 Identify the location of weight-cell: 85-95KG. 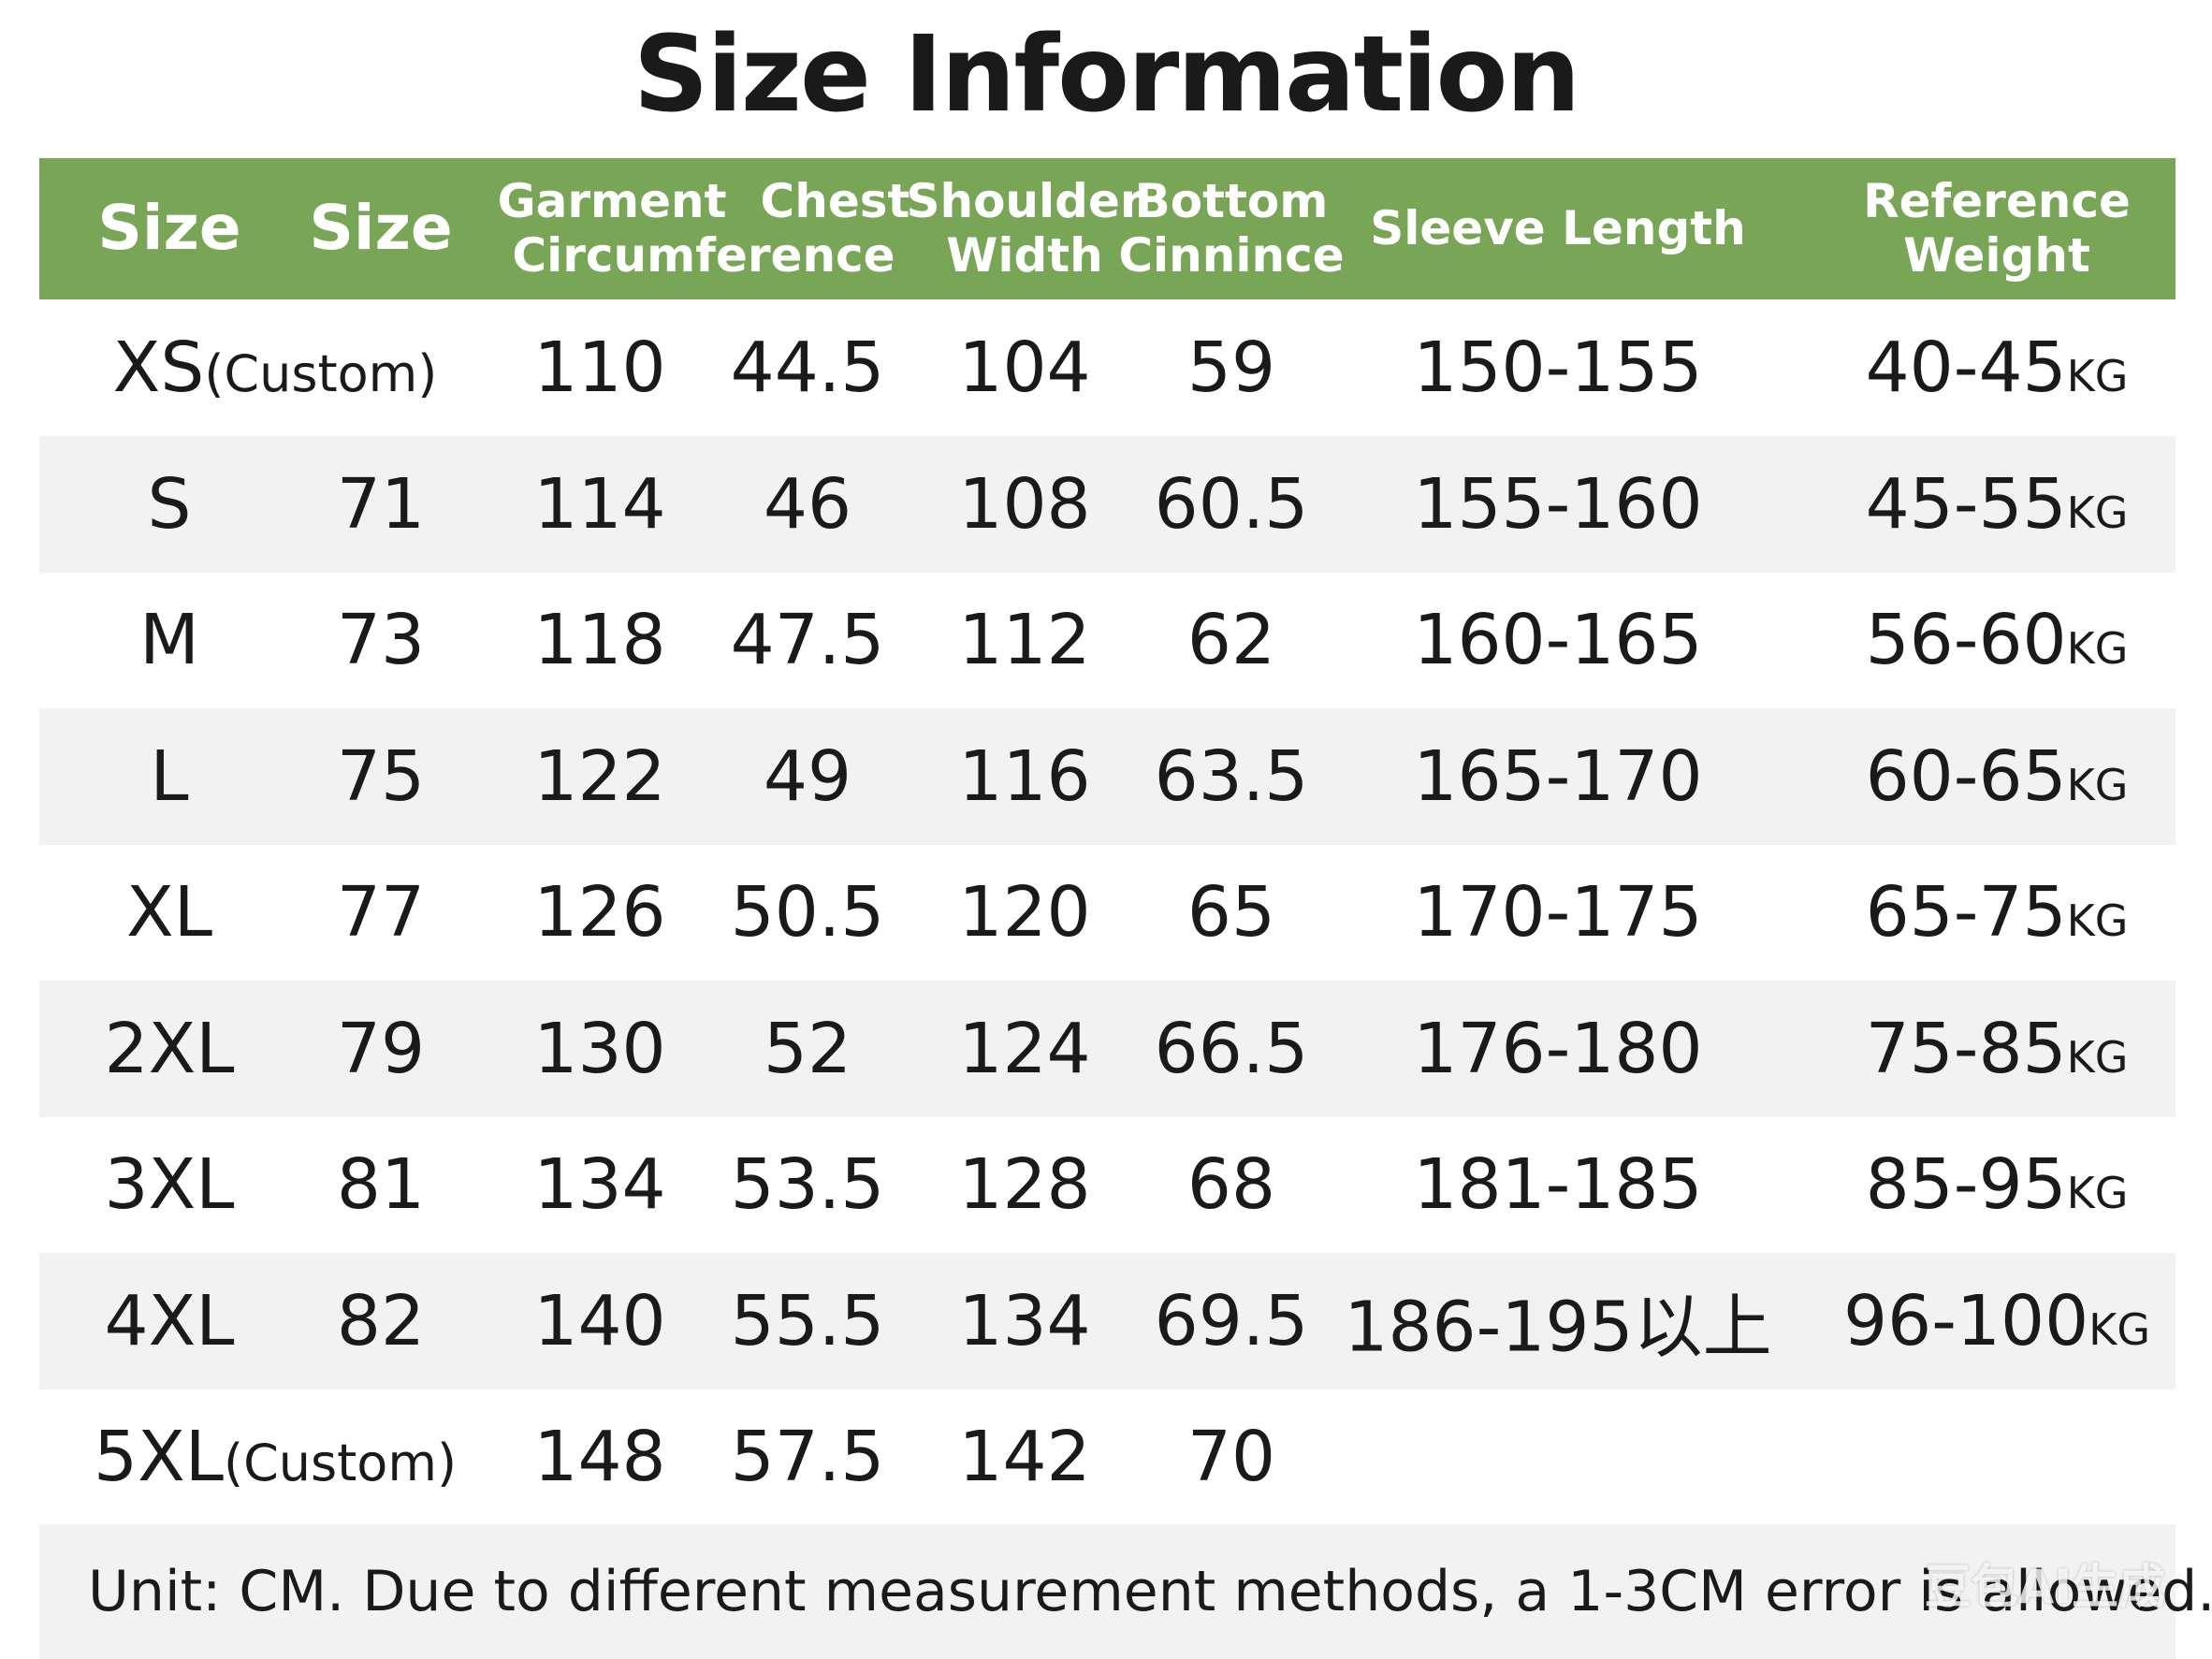
(1997, 1184).